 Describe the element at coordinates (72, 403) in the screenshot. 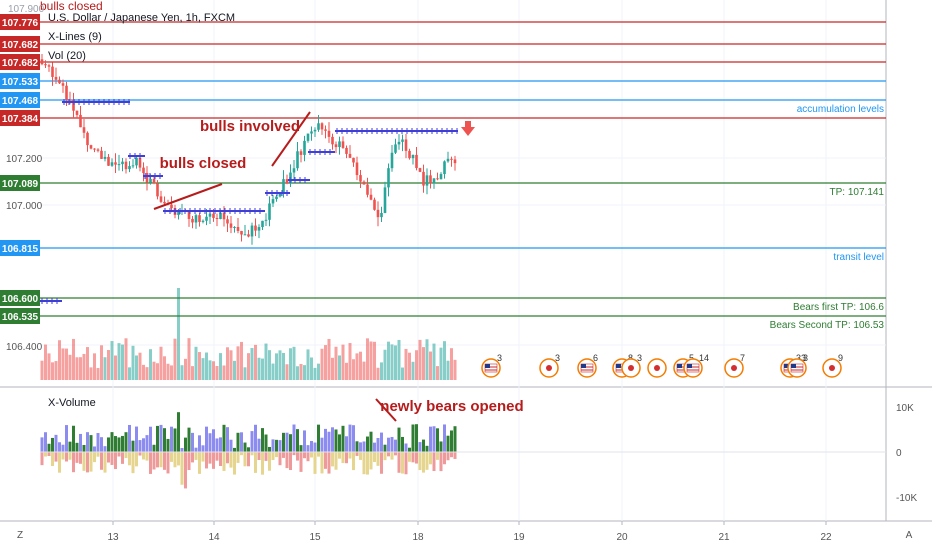

I see `sub-panel-title: X-Volume` at that location.